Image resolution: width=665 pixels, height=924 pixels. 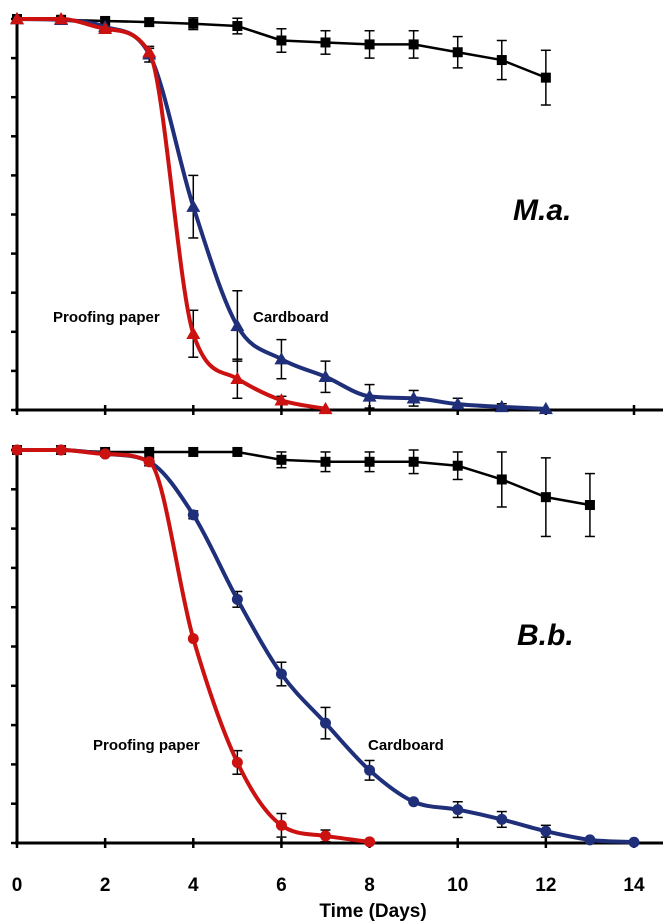 What do you see at coordinates (542, 210) in the screenshot?
I see `panel-label-ma: M.a.` at bounding box center [542, 210].